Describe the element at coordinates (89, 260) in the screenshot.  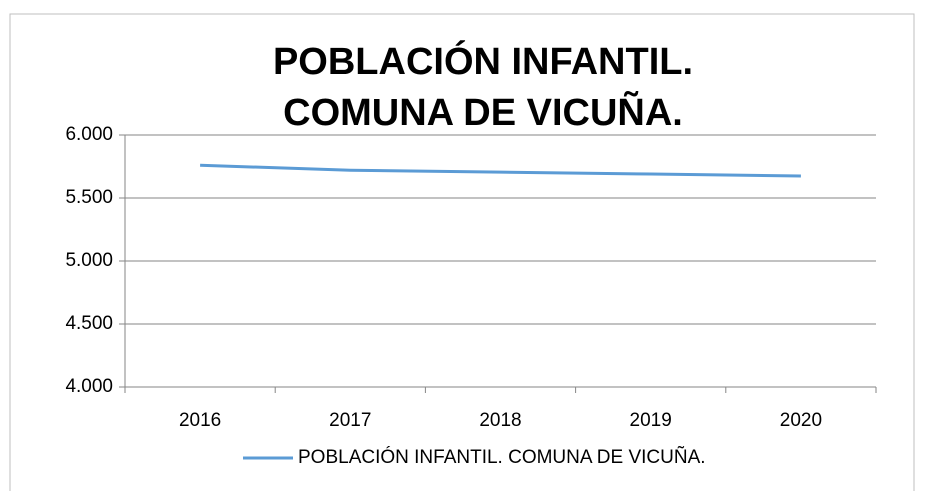
I see `y-tick-label: 5.000` at that location.